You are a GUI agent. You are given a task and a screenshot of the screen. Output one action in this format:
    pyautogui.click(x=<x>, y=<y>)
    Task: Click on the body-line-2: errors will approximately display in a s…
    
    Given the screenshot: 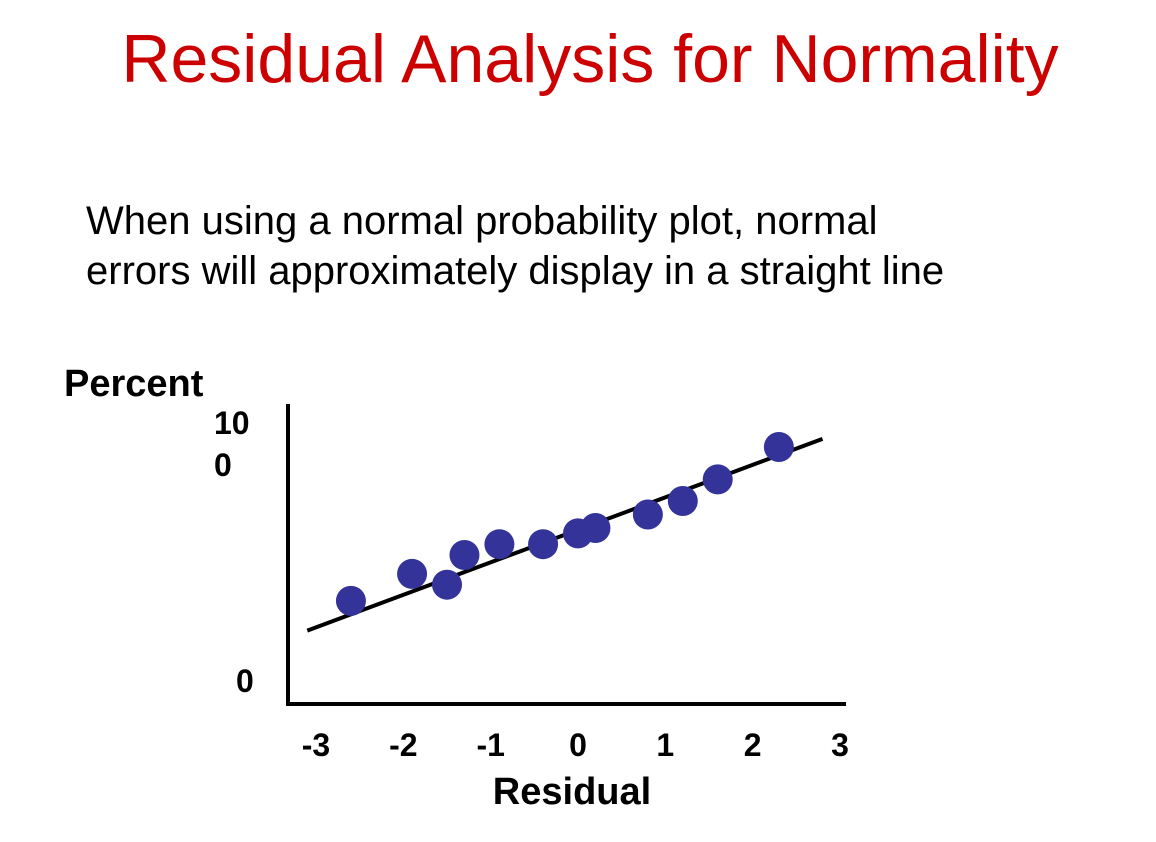 What is the action you would take?
    pyautogui.click(x=515, y=271)
    